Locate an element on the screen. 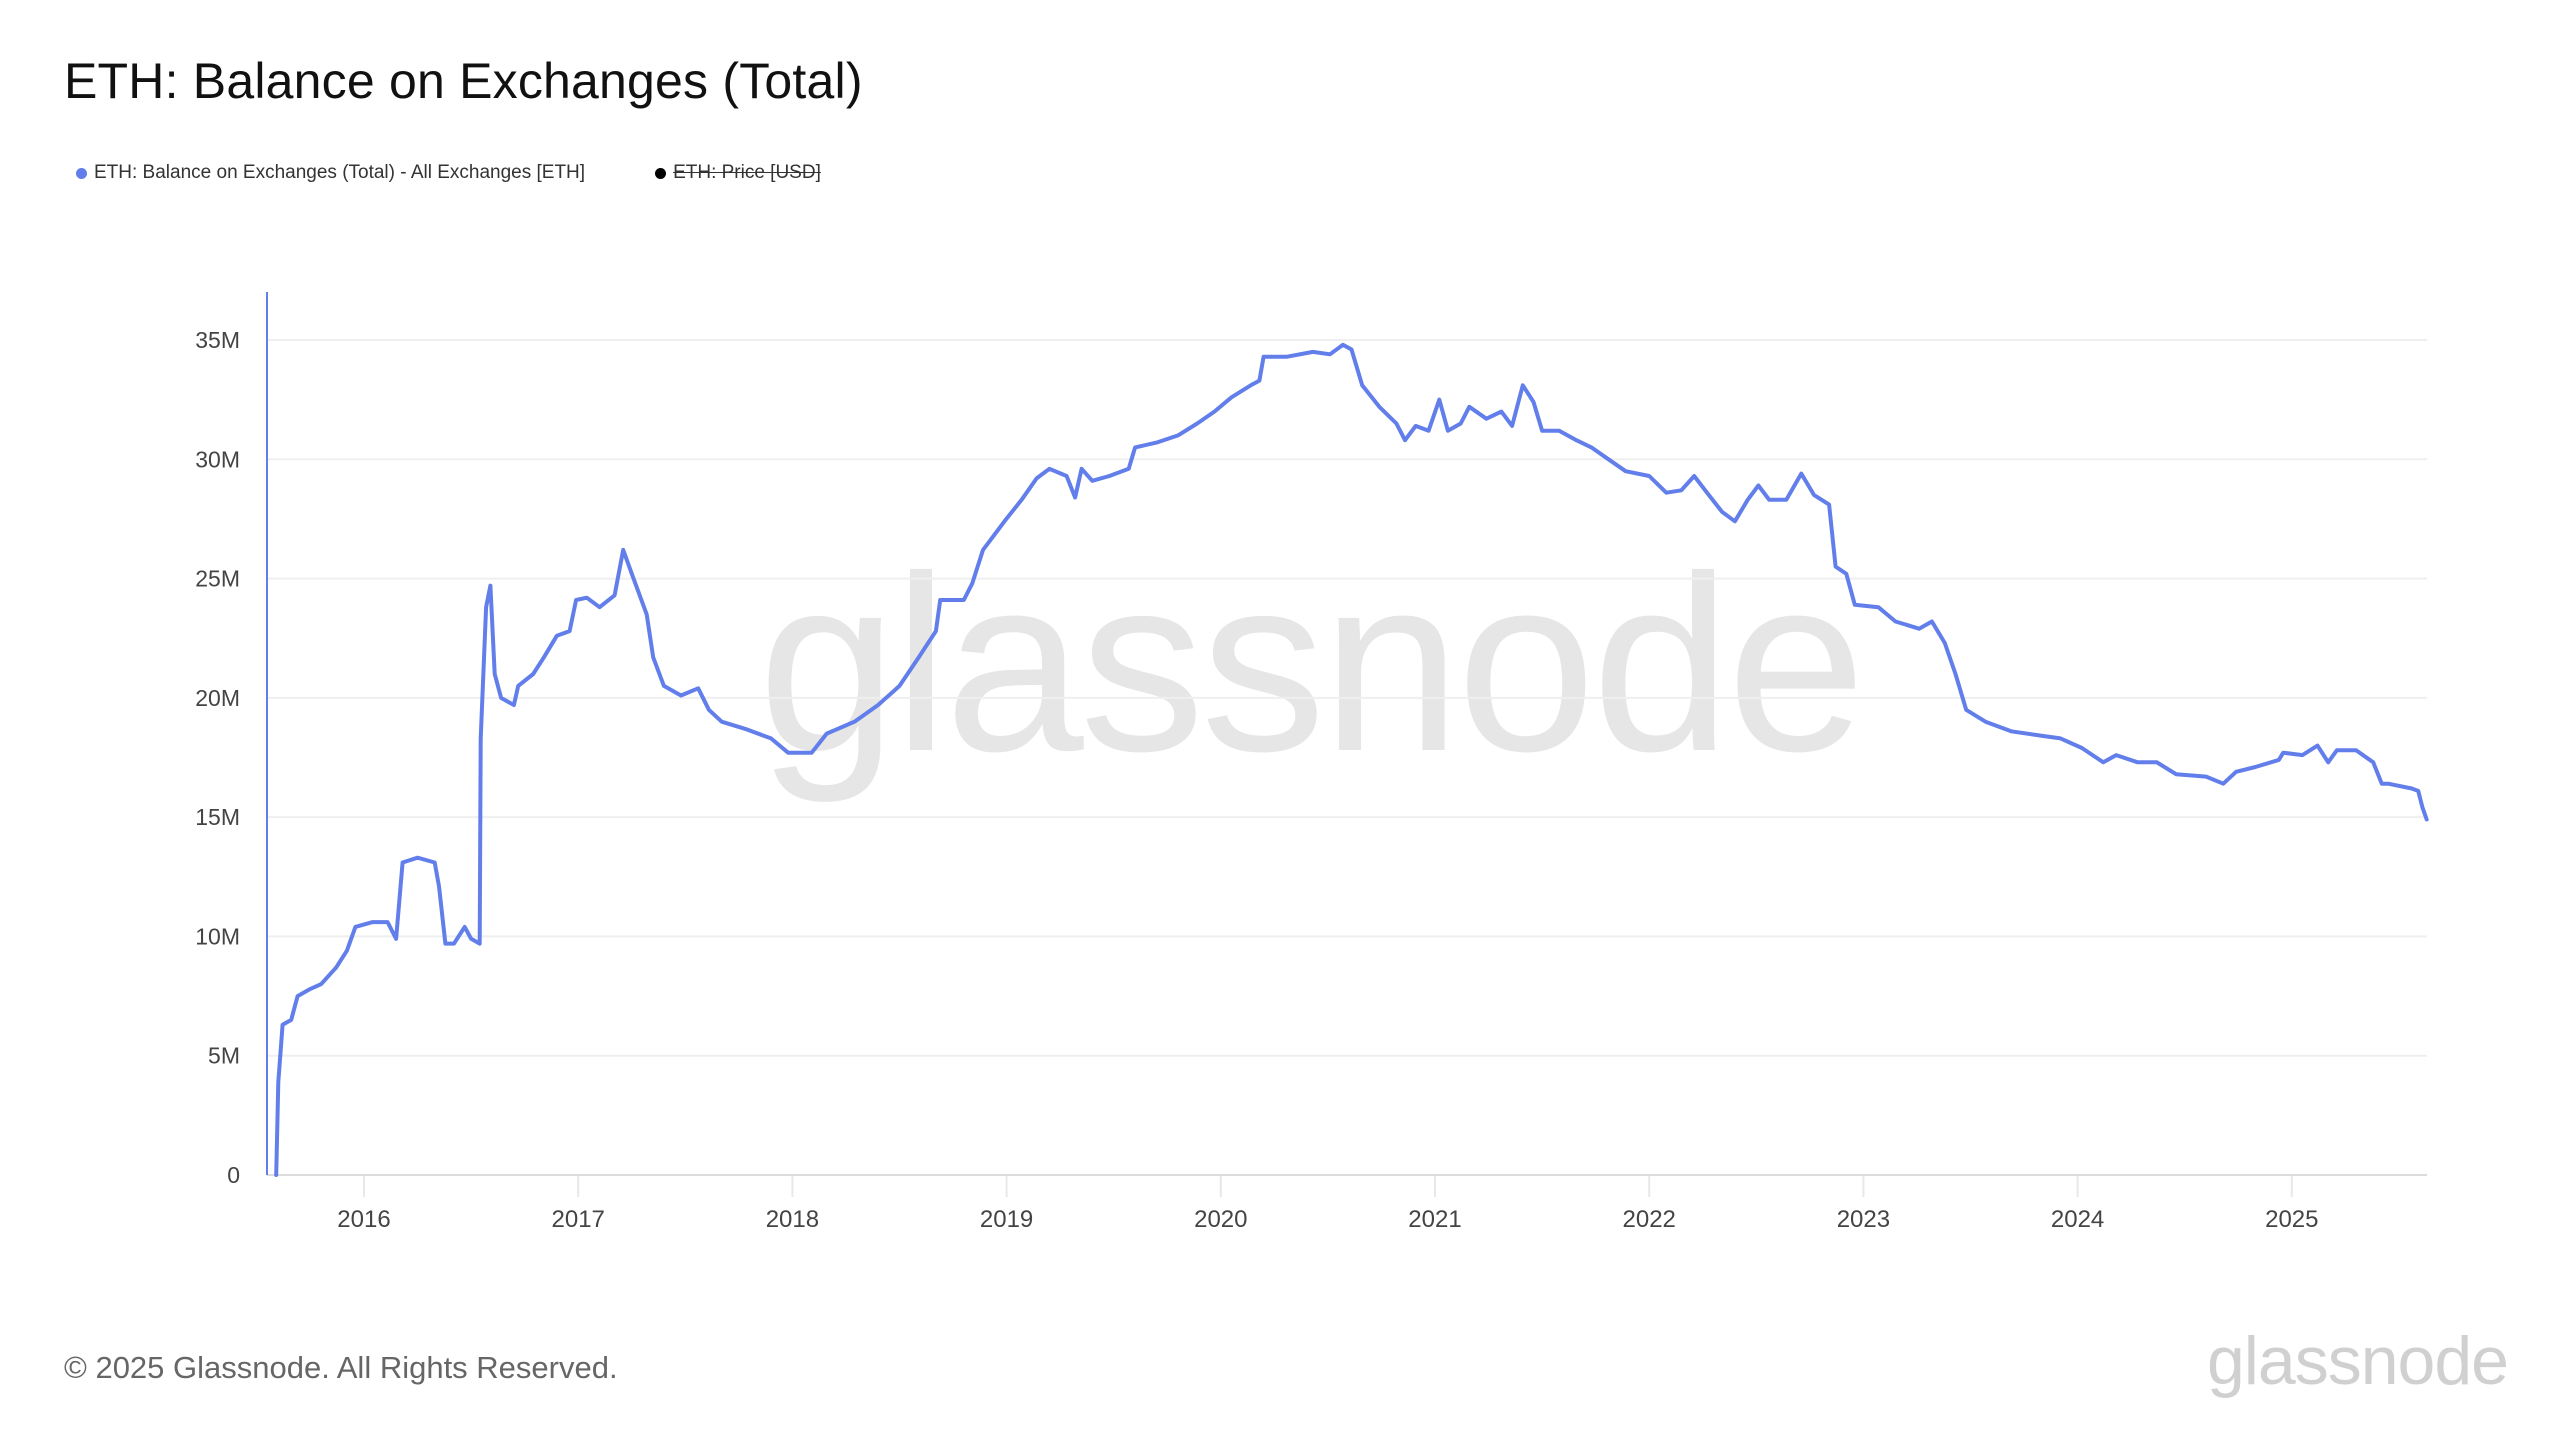 This screenshot has width=2560, height=1440. x-axis-ticks: 2016 2017 2018 2019 2020 2021 2022 2023 2024 2025 is located at coordinates (1327, 1204).